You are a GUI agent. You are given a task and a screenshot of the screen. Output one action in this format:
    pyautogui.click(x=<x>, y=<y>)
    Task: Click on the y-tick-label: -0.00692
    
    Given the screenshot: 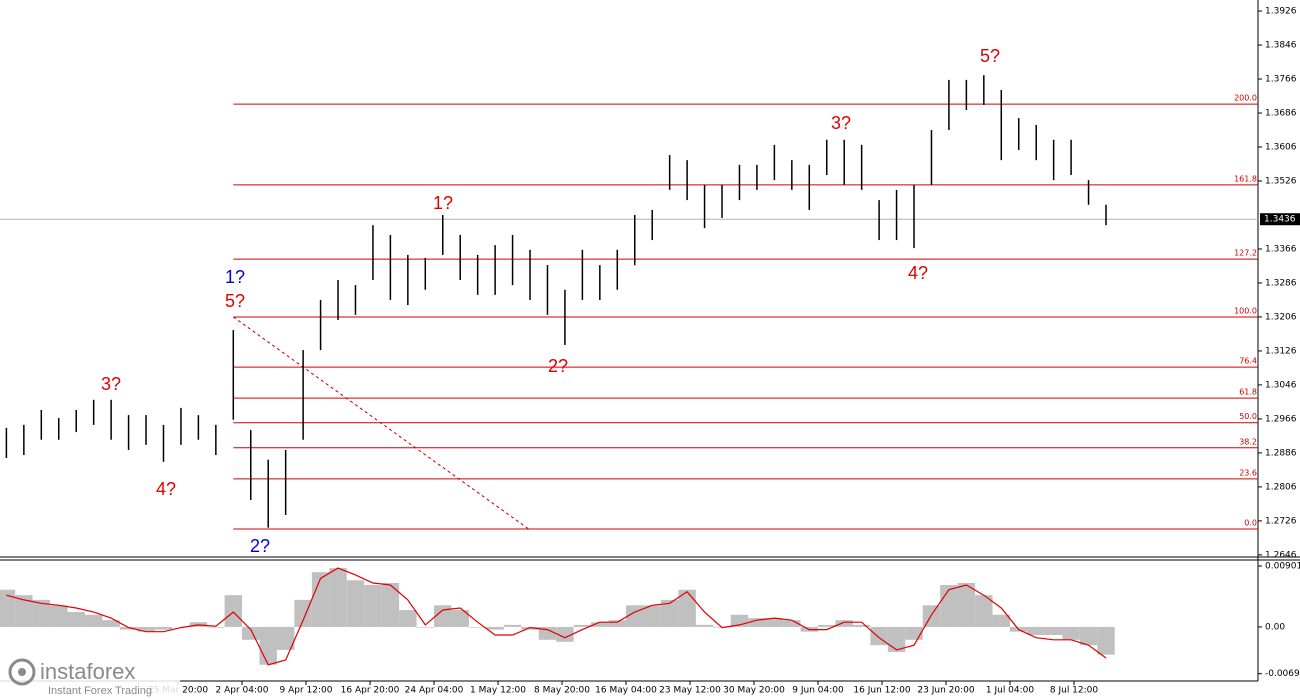 What is the action you would take?
    pyautogui.click(x=1282, y=674)
    